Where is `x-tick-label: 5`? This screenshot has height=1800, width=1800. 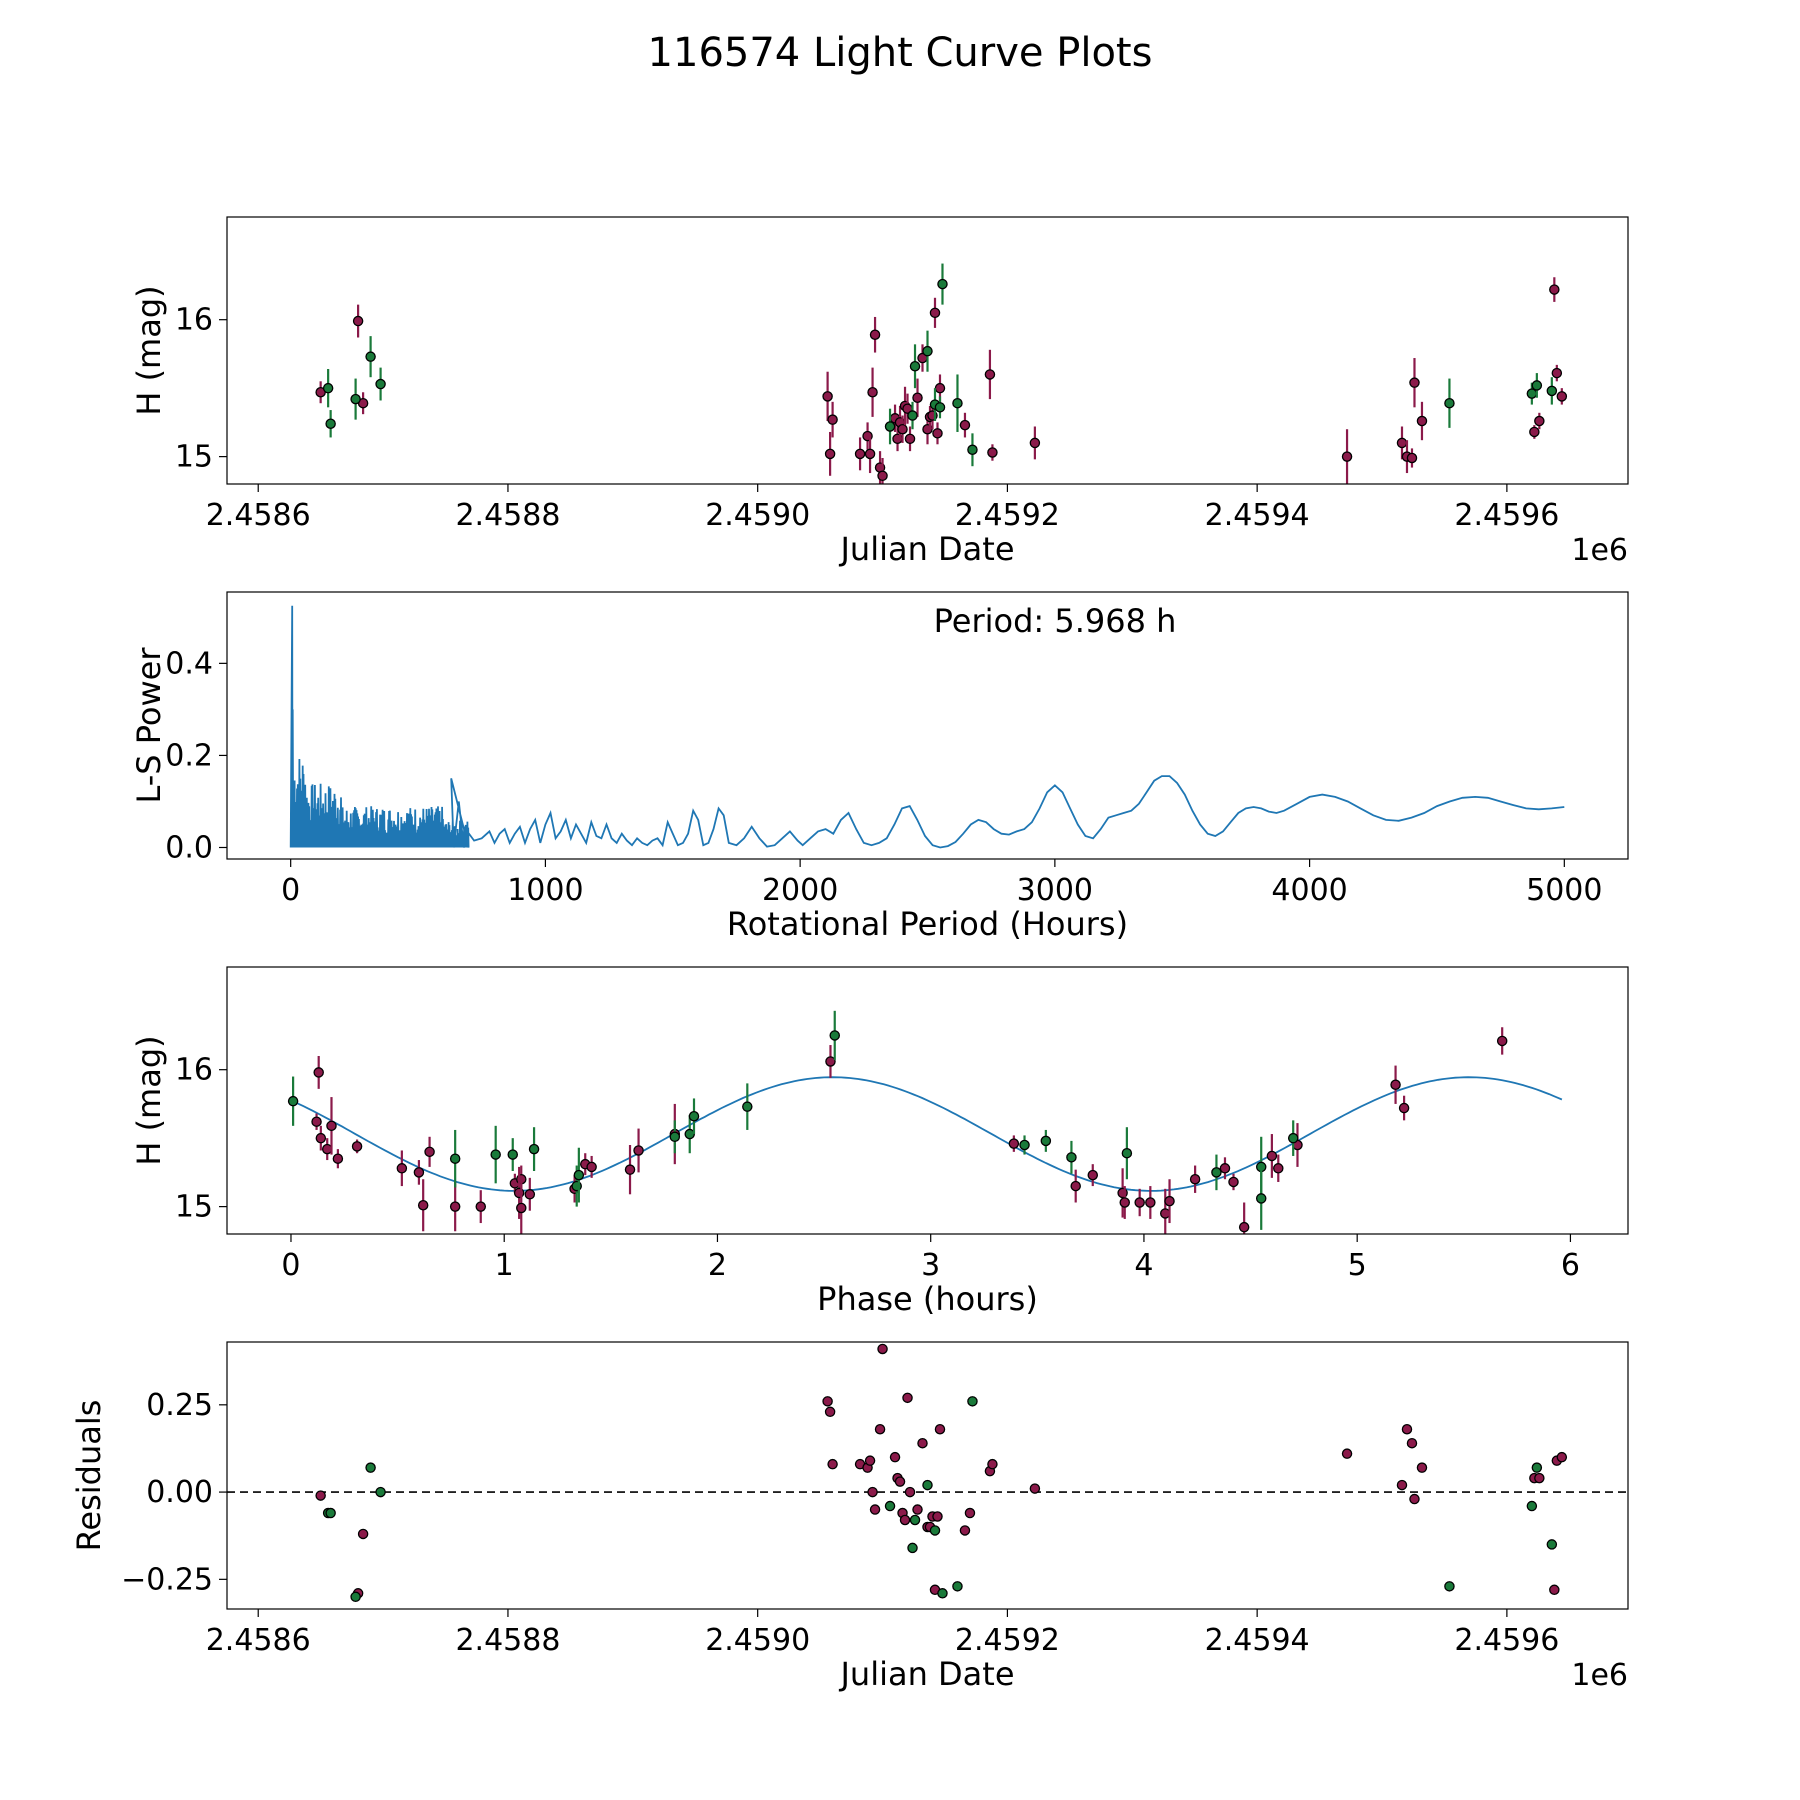
x-tick-label: 5 is located at coordinates (1357, 1265).